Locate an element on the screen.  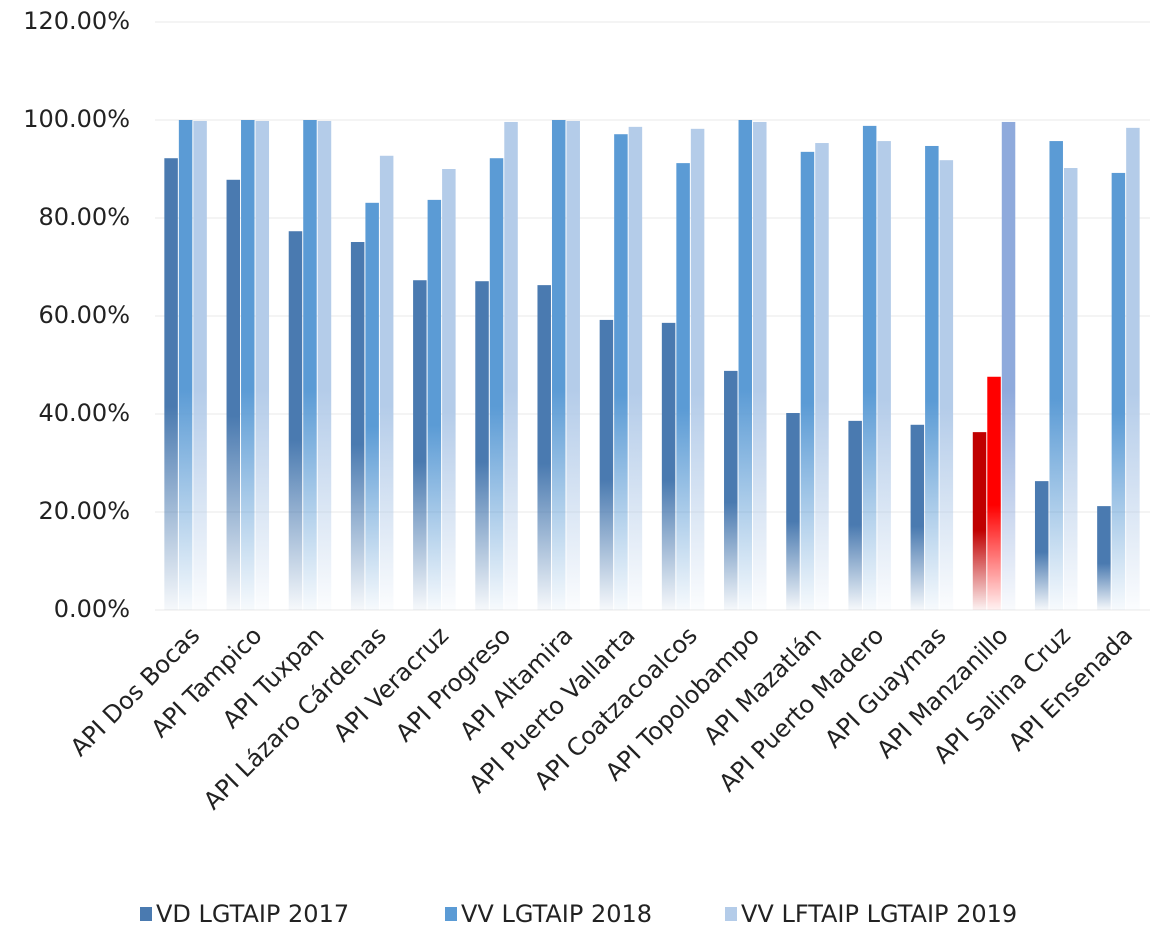
legend-label: VV LGTAIP 2018 is located at coordinates (556, 914).